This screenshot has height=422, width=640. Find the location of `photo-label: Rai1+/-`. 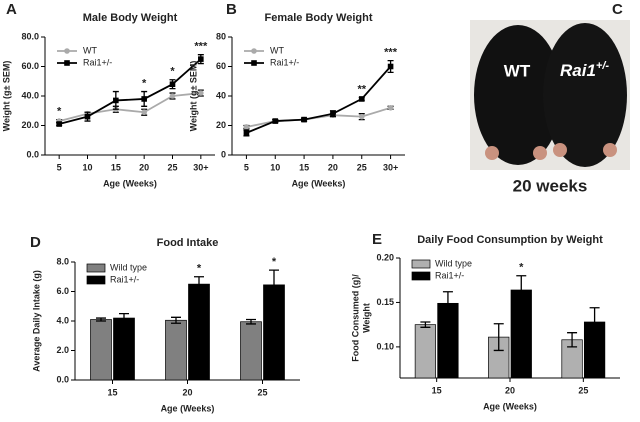

photo-label: Rai1+/- is located at coordinates (584, 70).